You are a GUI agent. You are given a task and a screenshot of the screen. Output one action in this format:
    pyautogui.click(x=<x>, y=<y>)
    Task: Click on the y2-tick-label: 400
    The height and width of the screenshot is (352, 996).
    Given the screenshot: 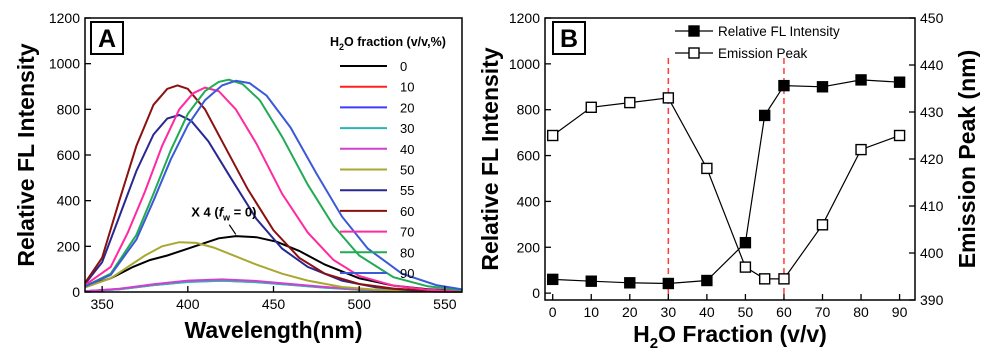 What is the action you would take?
    pyautogui.click(x=932, y=253)
    